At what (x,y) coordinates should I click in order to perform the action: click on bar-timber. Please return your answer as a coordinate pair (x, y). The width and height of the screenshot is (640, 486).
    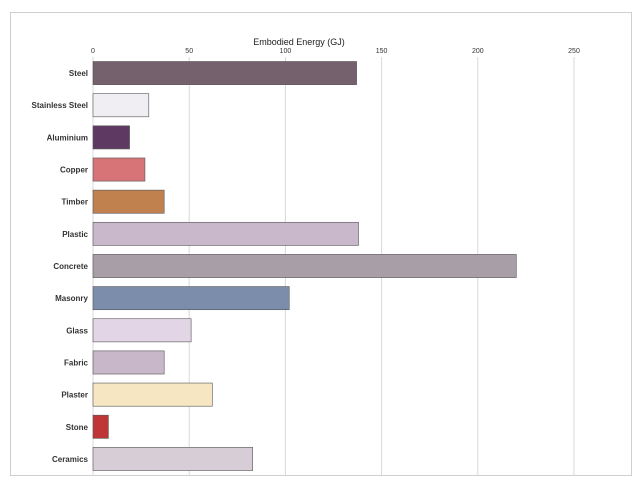
    Looking at the image, I should click on (128, 201).